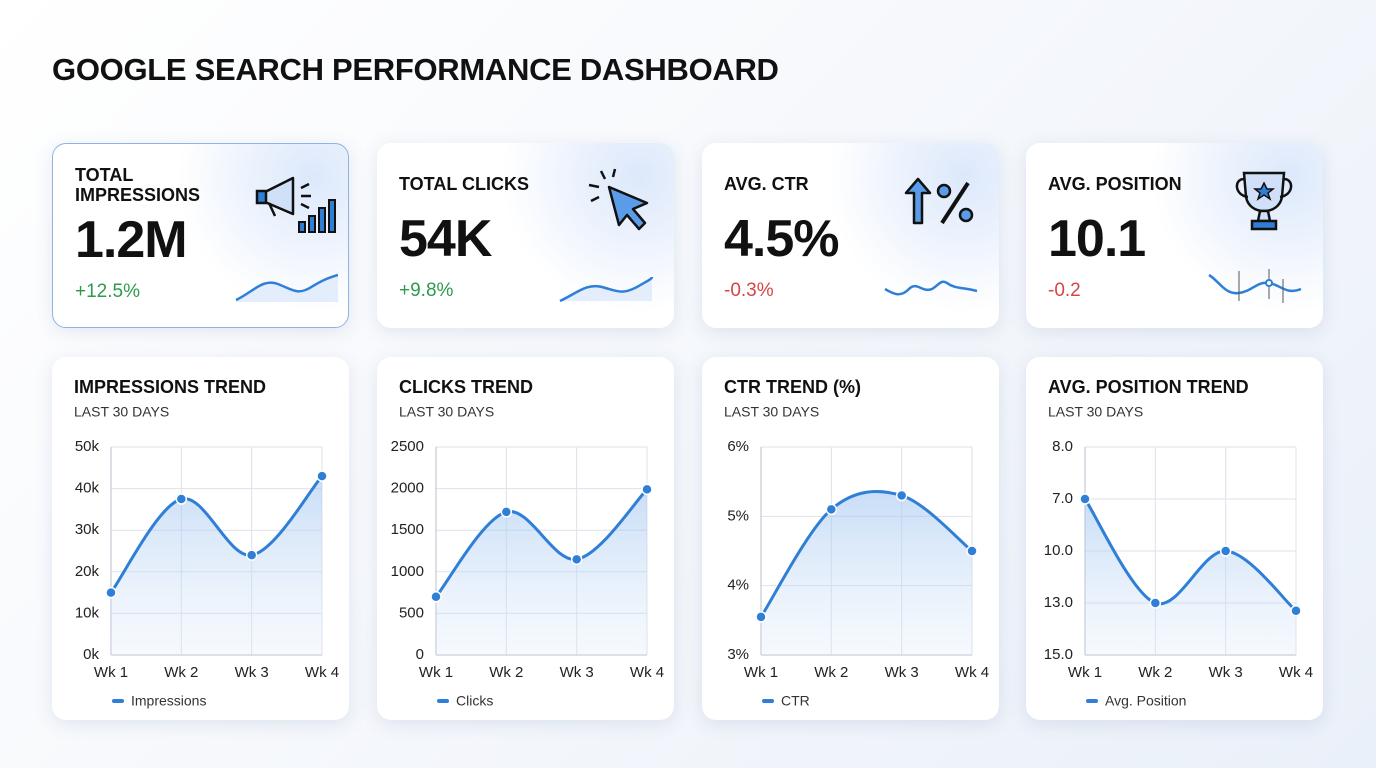 Image resolution: width=1376 pixels, height=768 pixels. I want to click on y-tick-label: 20k, so click(87, 571).